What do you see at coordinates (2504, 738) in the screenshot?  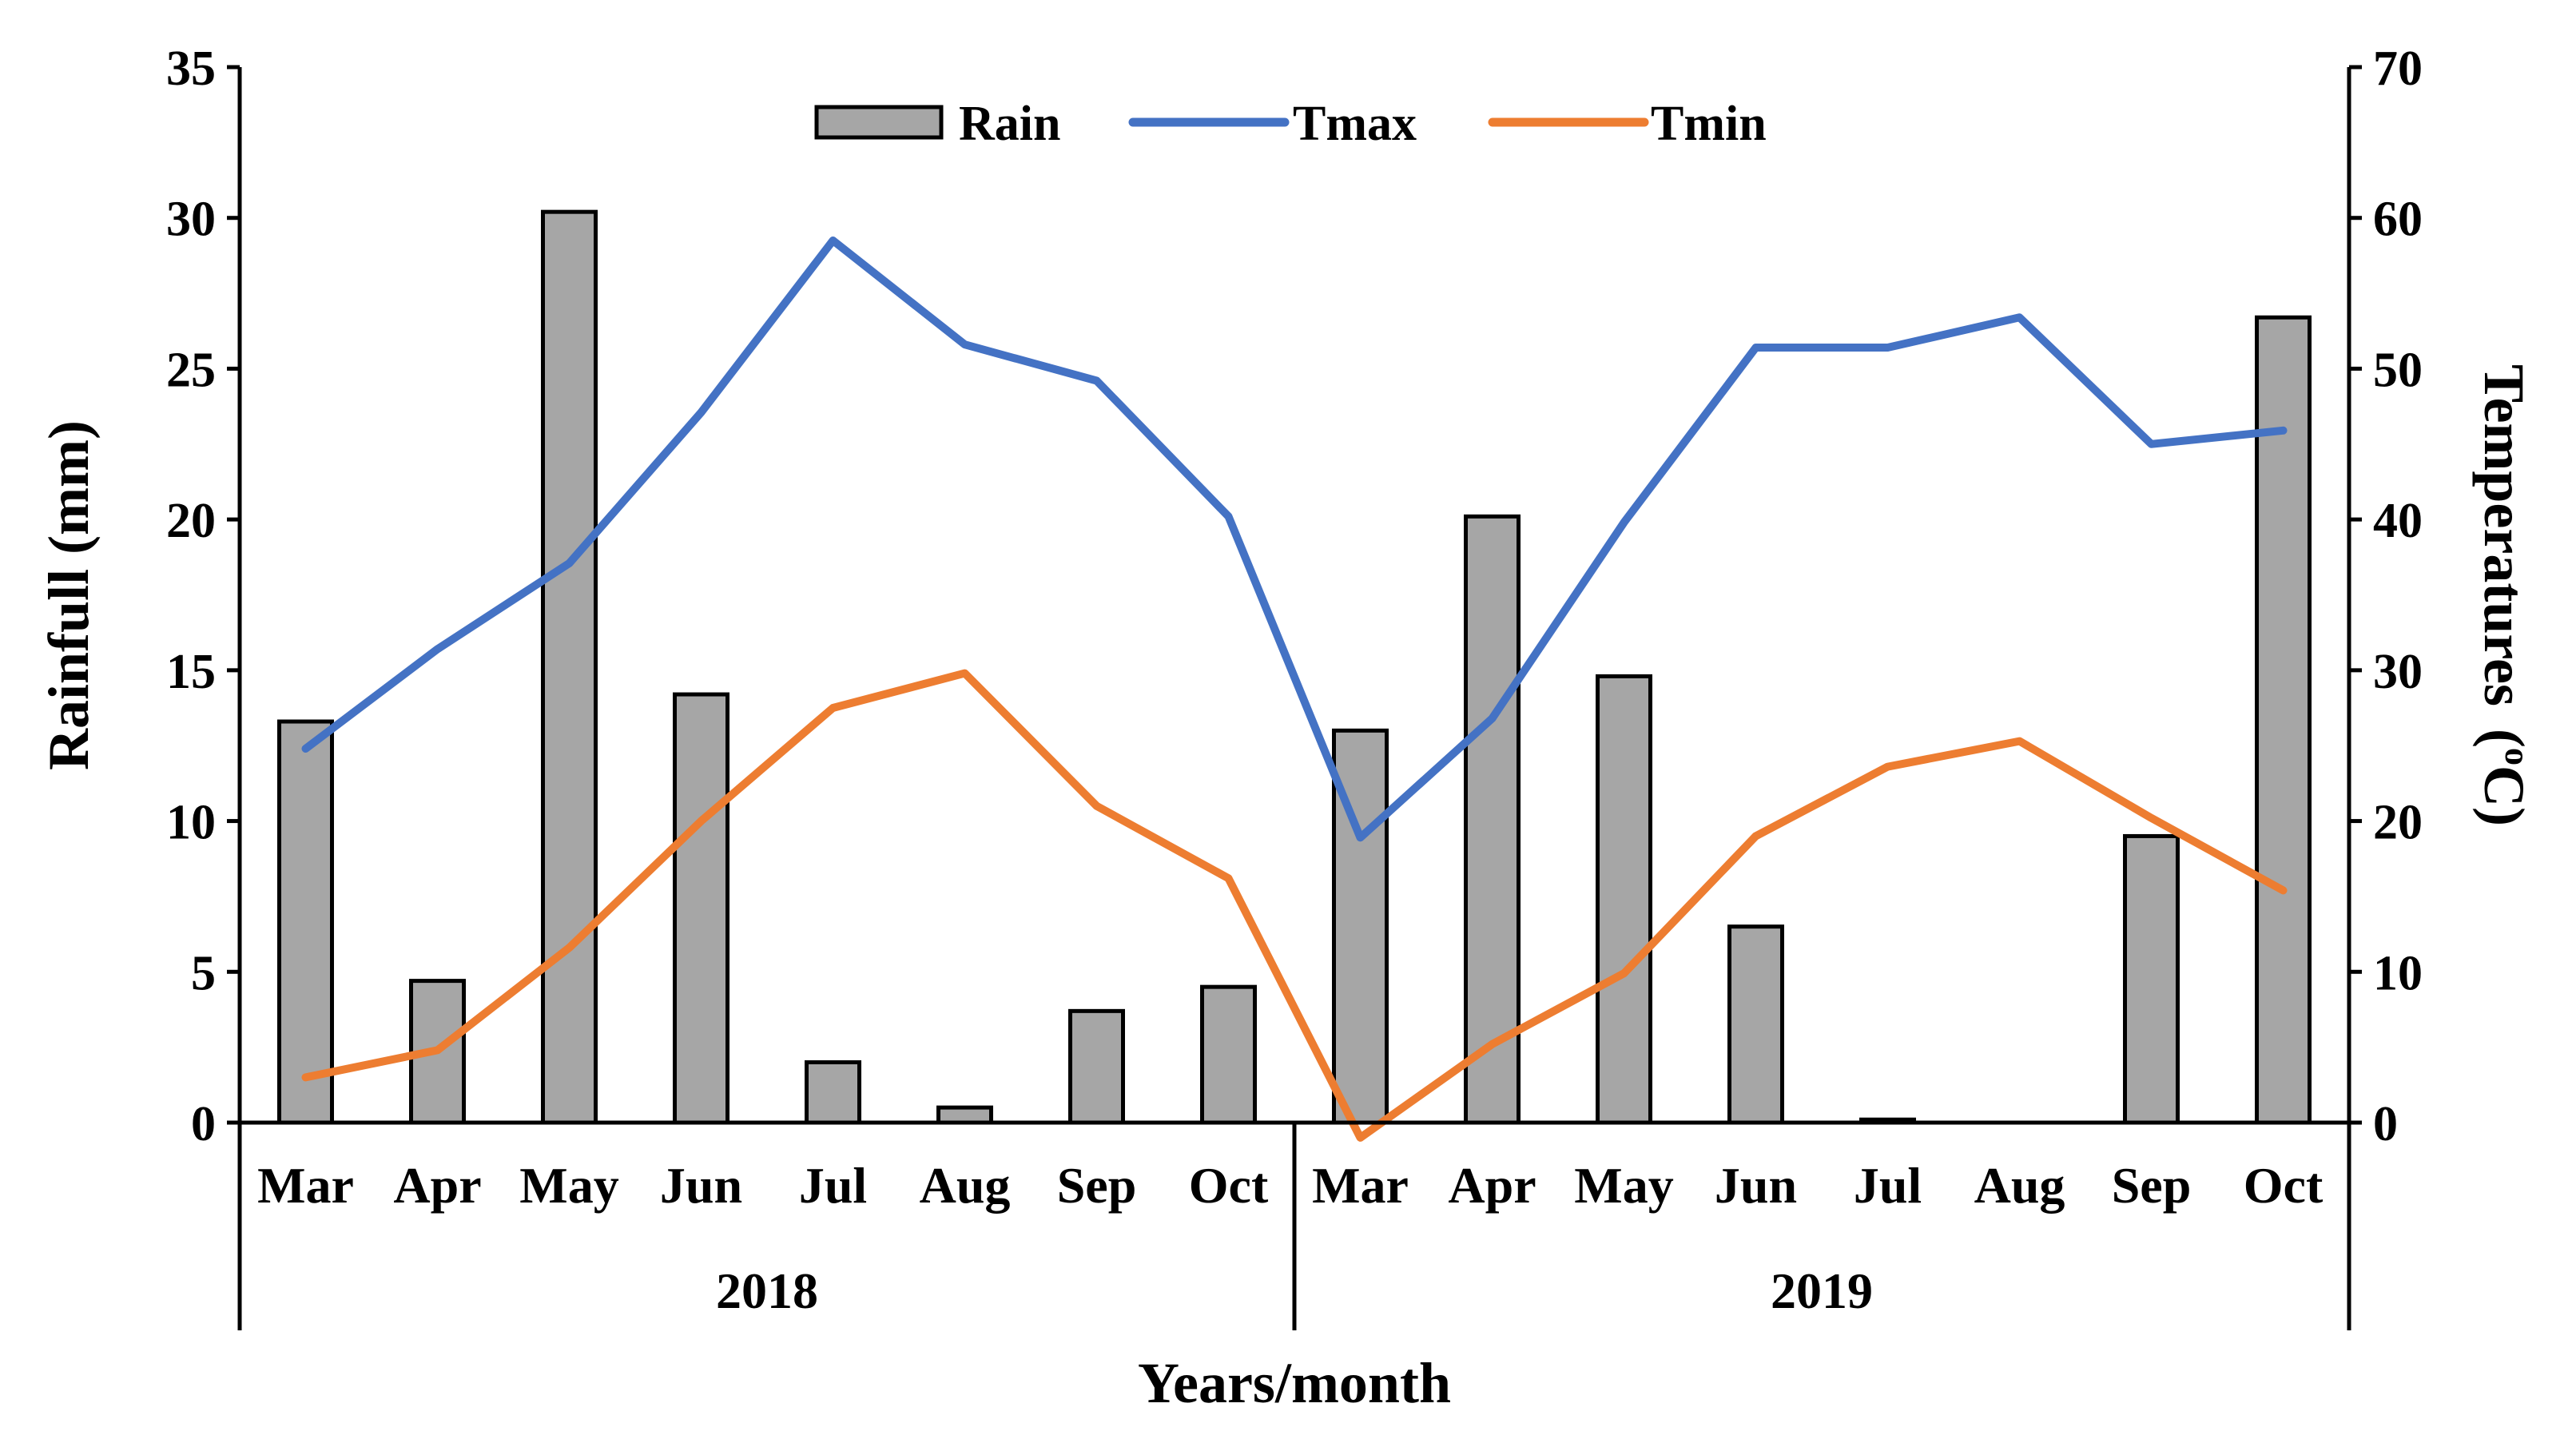 I see `right-y-axis-title-open: (` at bounding box center [2504, 738].